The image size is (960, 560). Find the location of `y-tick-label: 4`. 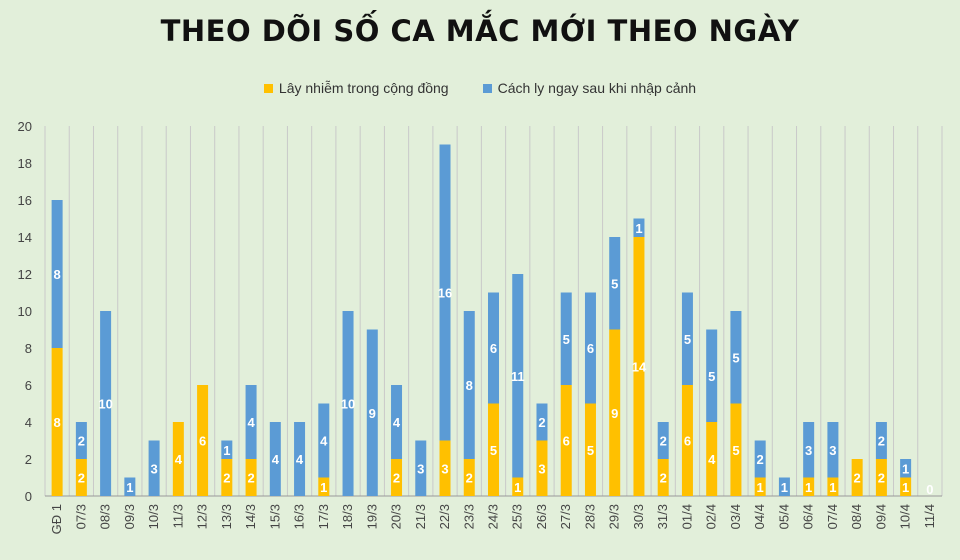

y-tick-label: 4 is located at coordinates (28, 422).